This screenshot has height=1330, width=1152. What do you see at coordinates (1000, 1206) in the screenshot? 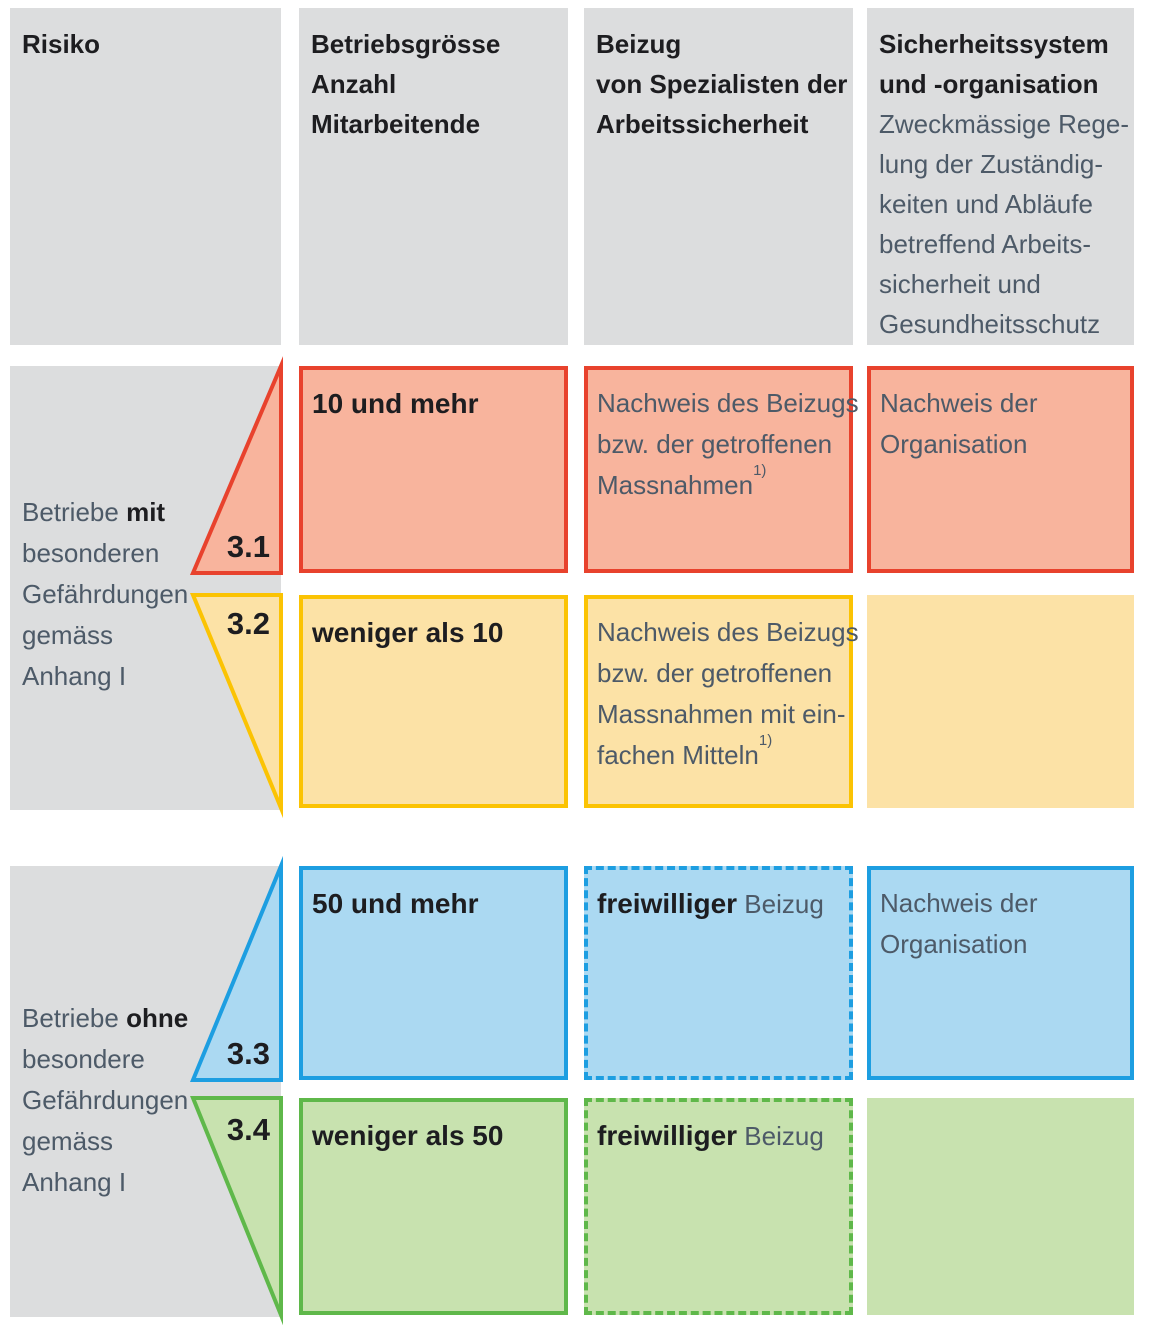
I see `cell-3-4-system-empty` at bounding box center [1000, 1206].